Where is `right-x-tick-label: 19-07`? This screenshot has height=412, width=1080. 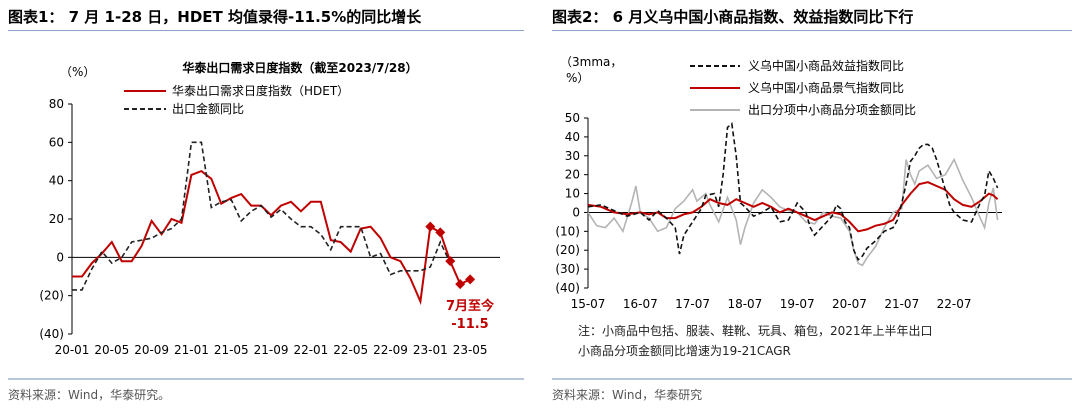
right-x-tick-label: 19-07 is located at coordinates (797, 304).